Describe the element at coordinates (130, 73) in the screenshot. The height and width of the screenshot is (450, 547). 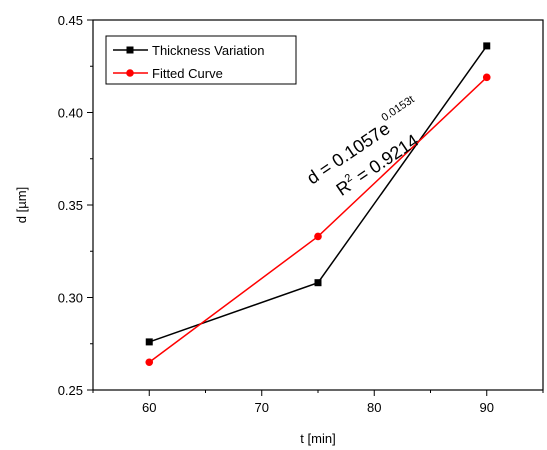
I see `legend-marker-fitted` at that location.